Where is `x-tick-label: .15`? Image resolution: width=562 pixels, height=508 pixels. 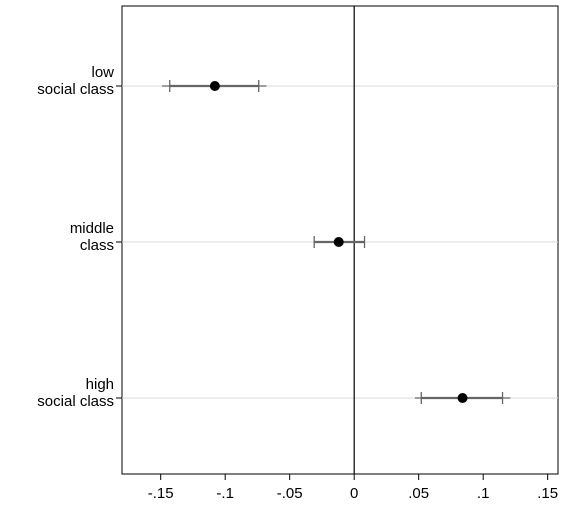
x-tick-label: .15 is located at coordinates (547, 493).